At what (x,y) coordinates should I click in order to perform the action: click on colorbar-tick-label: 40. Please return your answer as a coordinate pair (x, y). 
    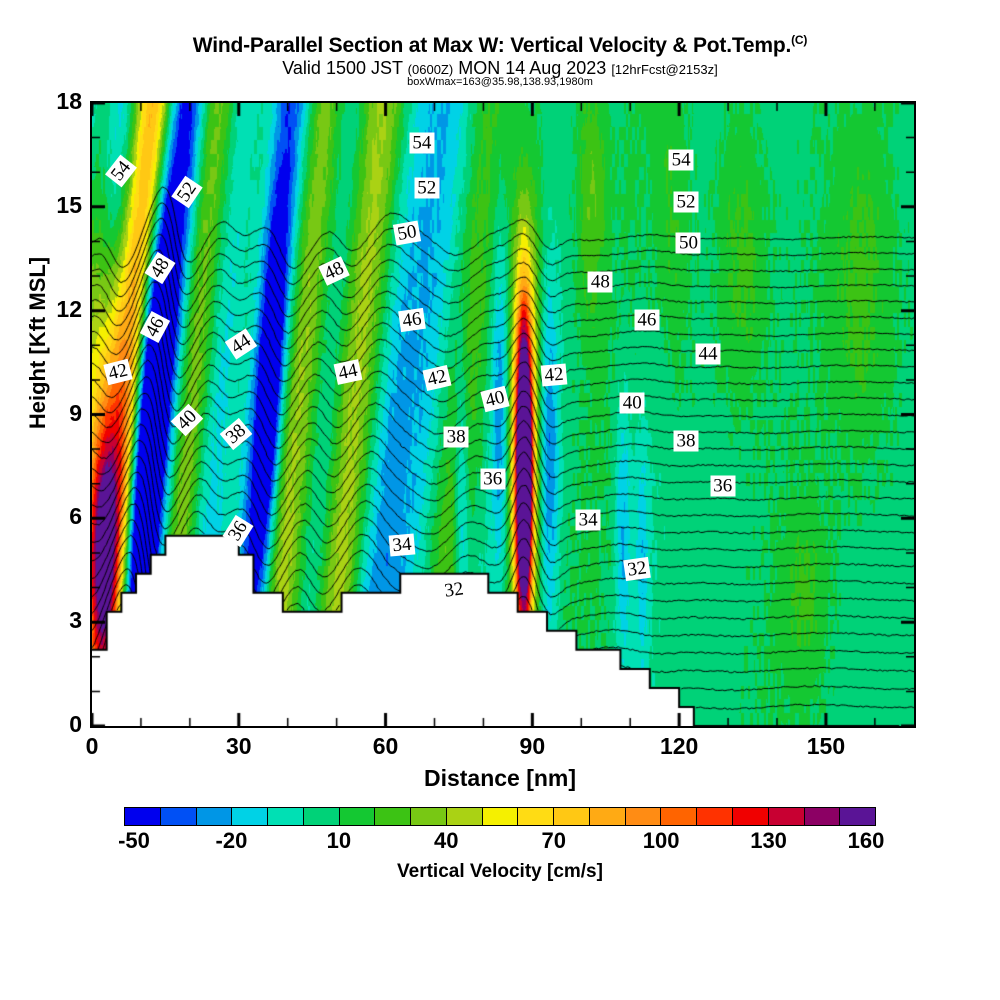
    Looking at the image, I should click on (446, 840).